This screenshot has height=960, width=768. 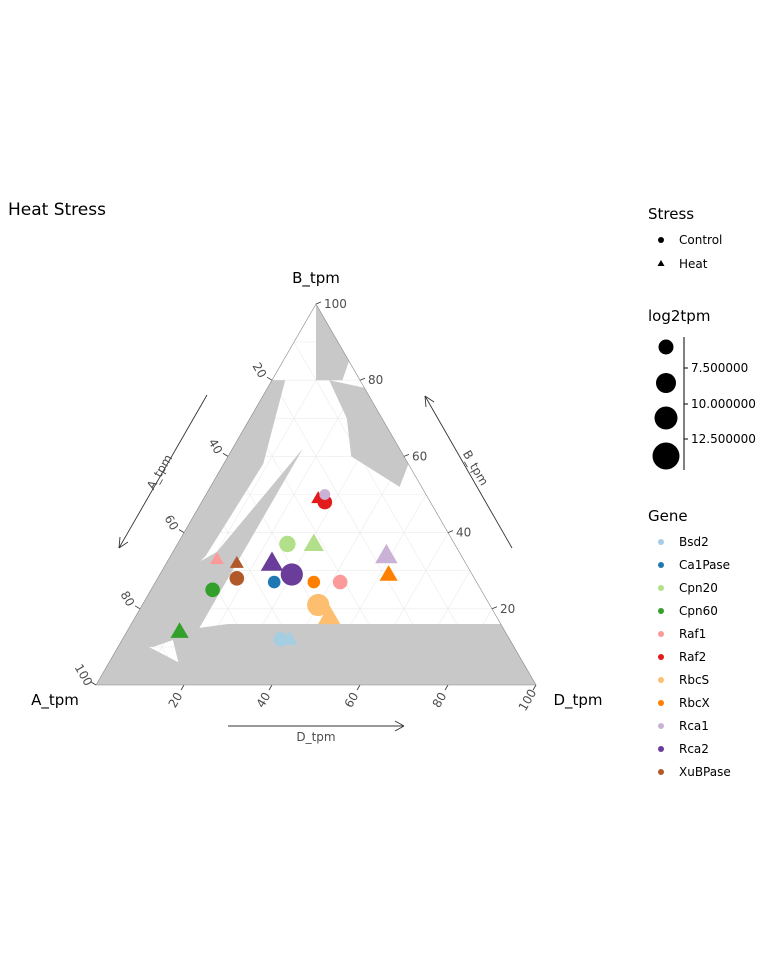 What do you see at coordinates (661, 542) in the screenshot?
I see `legend-key-bsd2` at bounding box center [661, 542].